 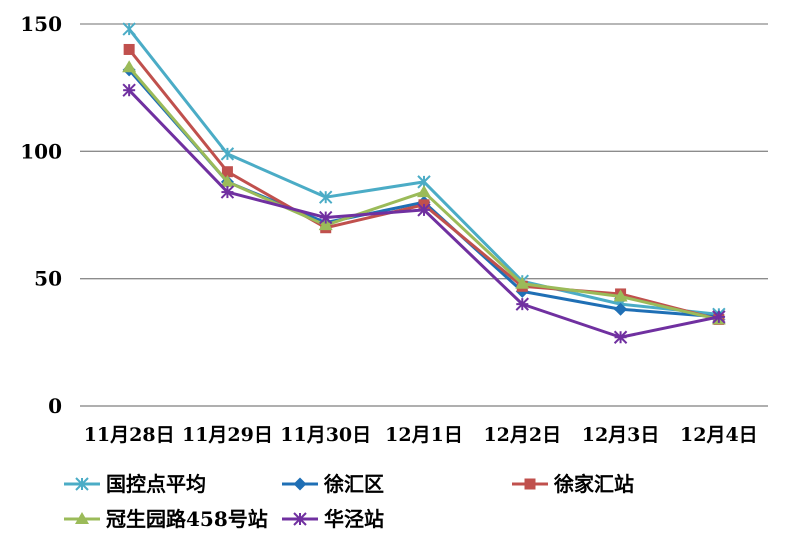 I want to click on legend-label: 国控点平均, so click(x=156, y=484).